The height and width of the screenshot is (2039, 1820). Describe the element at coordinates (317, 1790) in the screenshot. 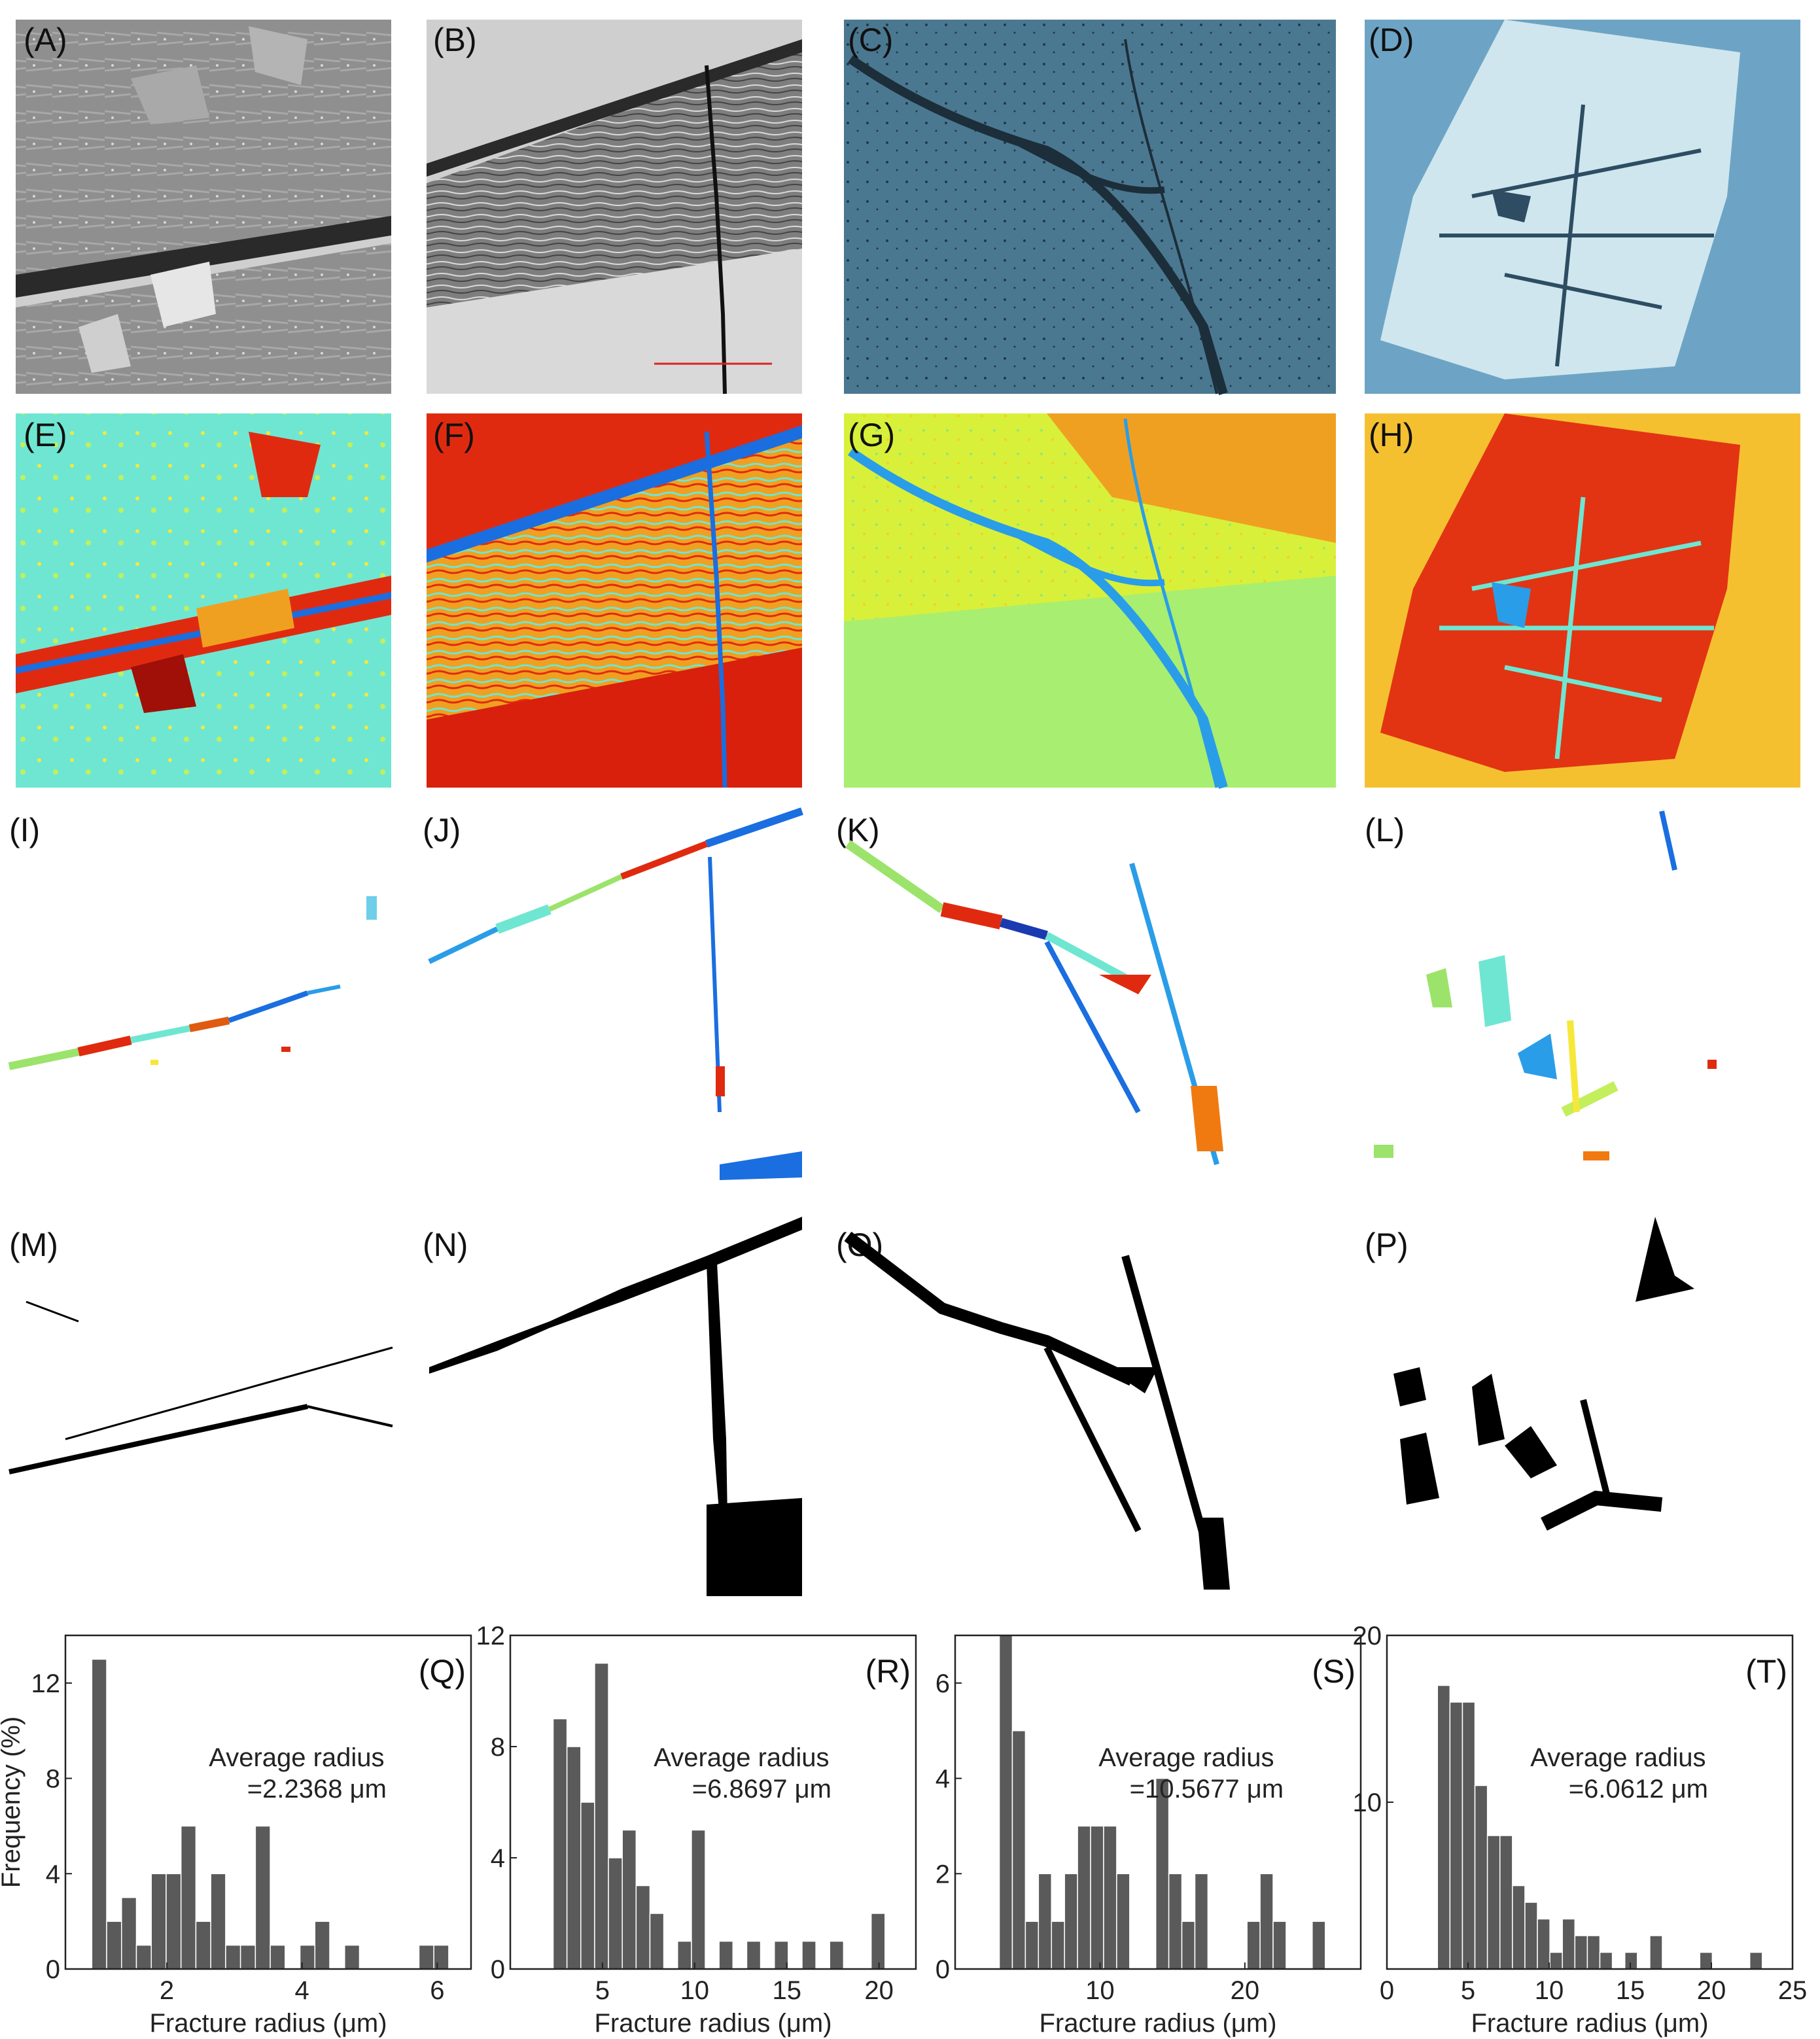

I see `average-radius-value: =2.2368 μm` at that location.